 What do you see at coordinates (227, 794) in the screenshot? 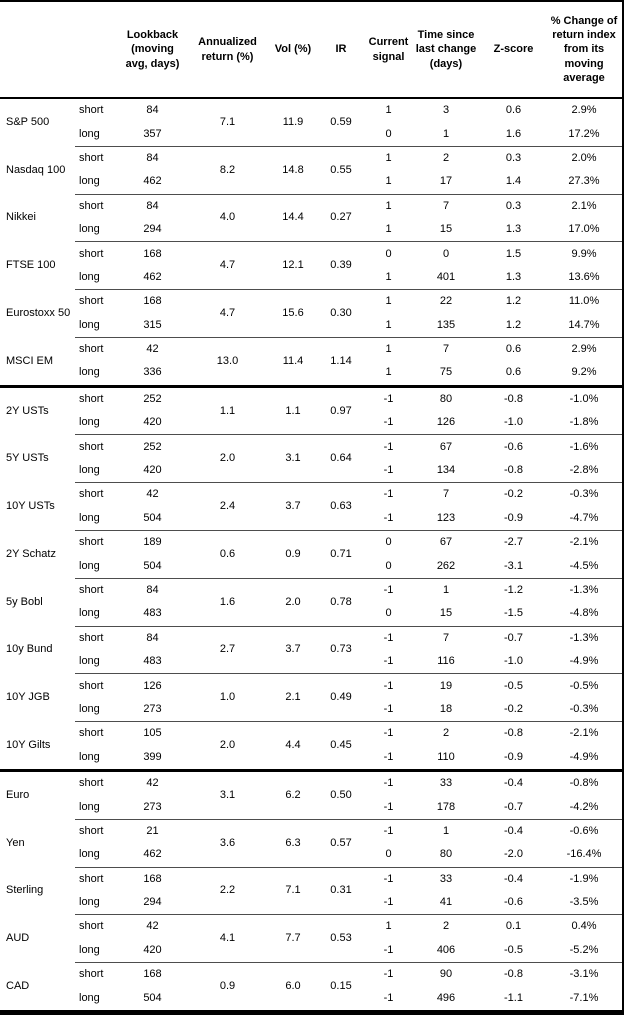
I see `cell-annualized-return-euro: 3.1` at bounding box center [227, 794].